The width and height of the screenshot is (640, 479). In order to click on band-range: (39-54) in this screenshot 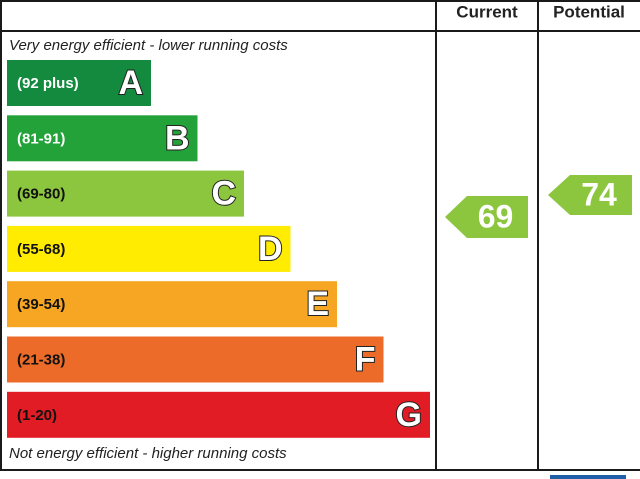, I will do `click(41, 304)`.